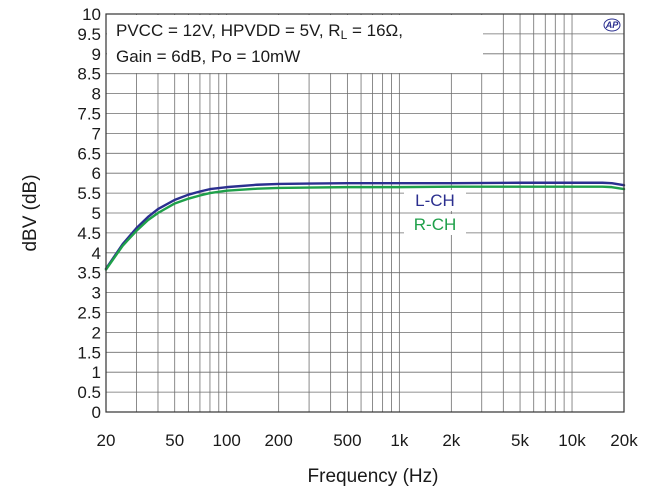 The width and height of the screenshot is (659, 494). Describe the element at coordinates (96, 372) in the screenshot. I see `y-tick-label: 1` at that location.